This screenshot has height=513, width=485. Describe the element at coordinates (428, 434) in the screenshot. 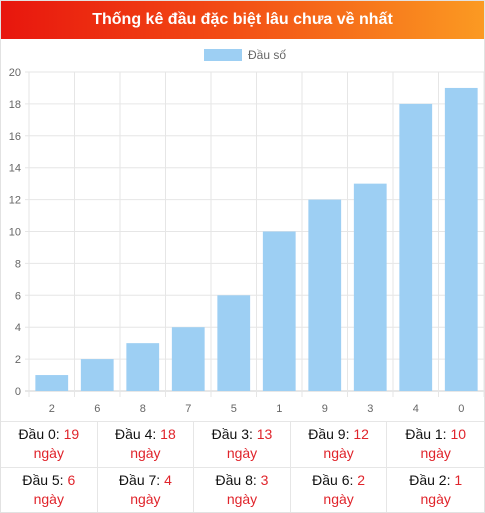

I see `stat-label: Đầu 1:` at that location.